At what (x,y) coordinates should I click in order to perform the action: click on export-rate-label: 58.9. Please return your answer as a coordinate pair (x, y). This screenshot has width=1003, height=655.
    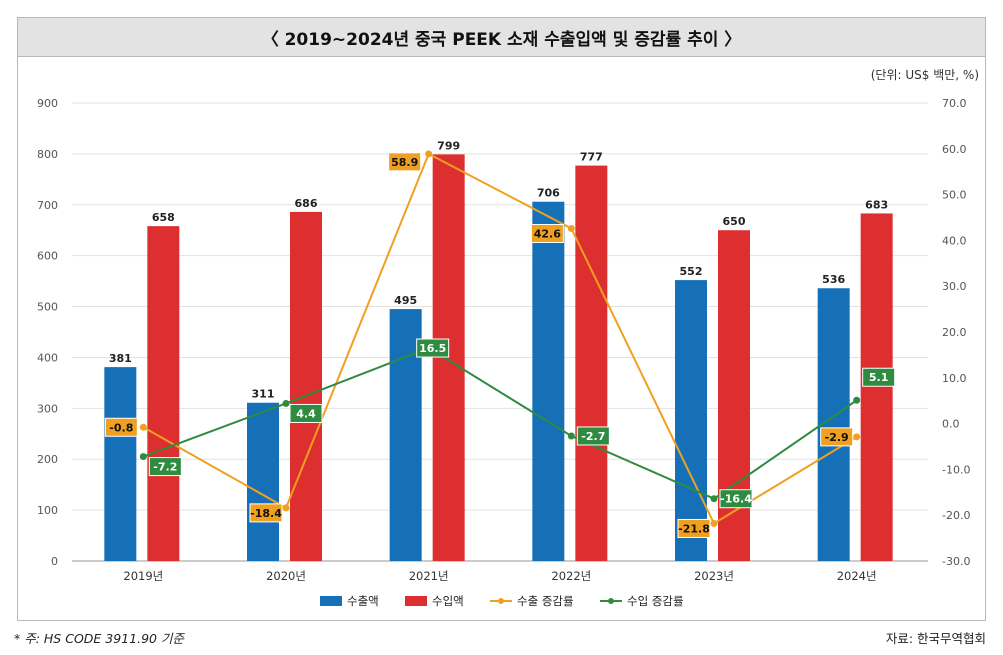
    Looking at the image, I should click on (404, 162).